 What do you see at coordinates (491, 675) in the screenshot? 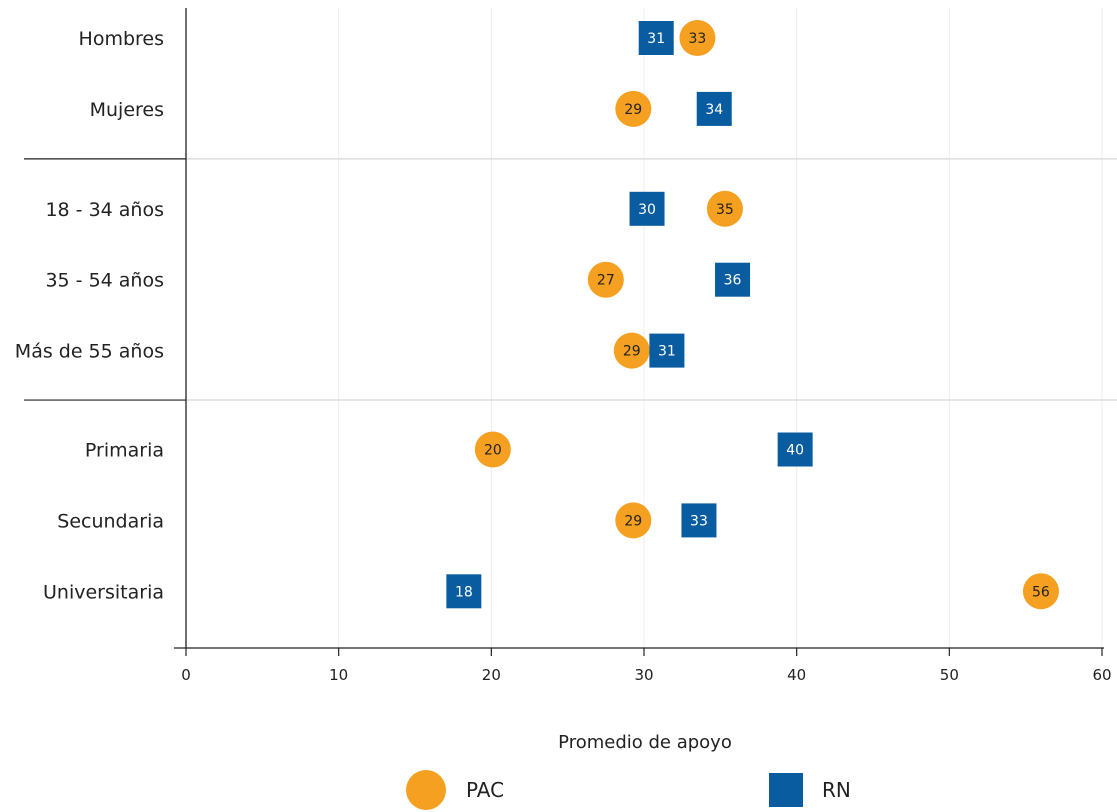
I see `x-tick-label: 20` at bounding box center [491, 675].